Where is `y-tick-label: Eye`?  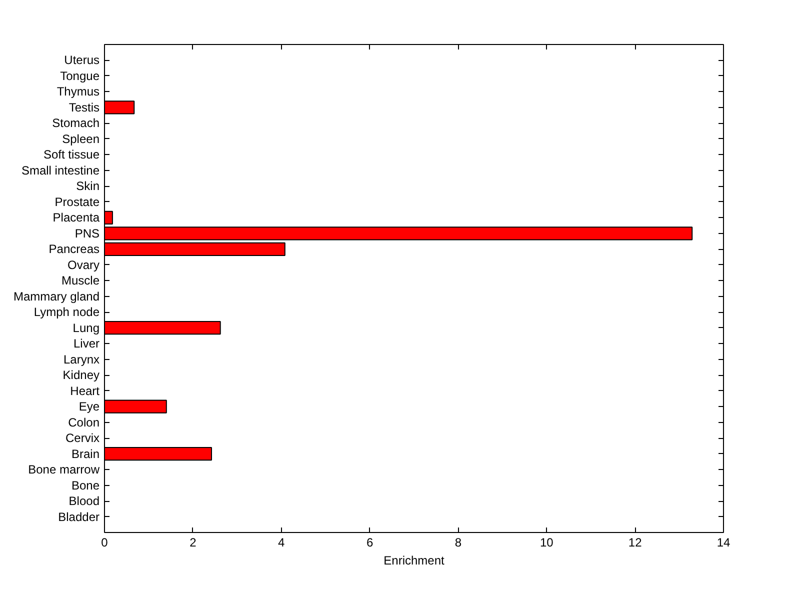 y-tick-label: Eye is located at coordinates (89, 407).